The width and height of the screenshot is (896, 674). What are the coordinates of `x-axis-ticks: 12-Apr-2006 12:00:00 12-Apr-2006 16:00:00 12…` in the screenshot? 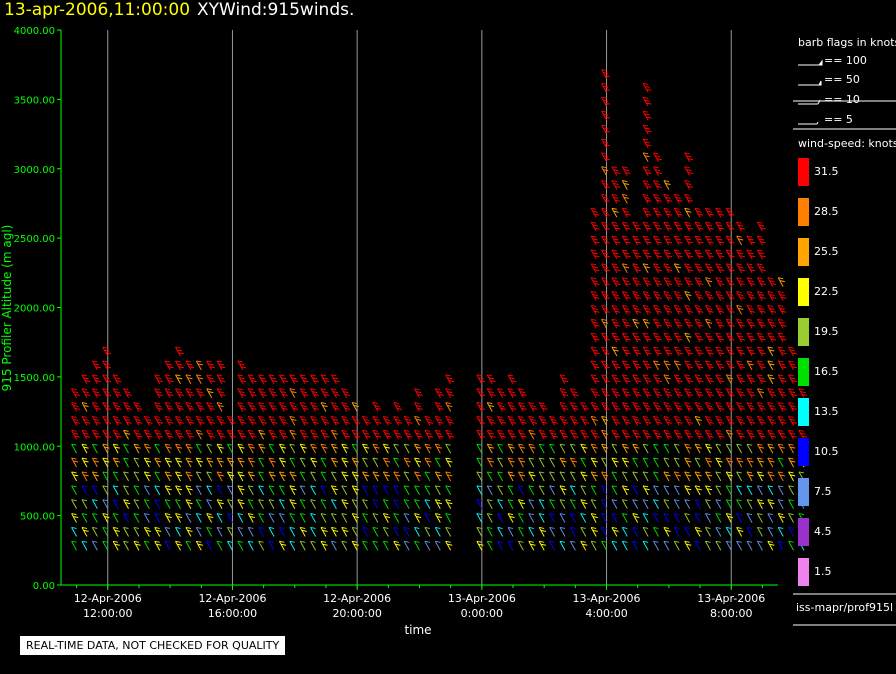 It's located at (419, 602).